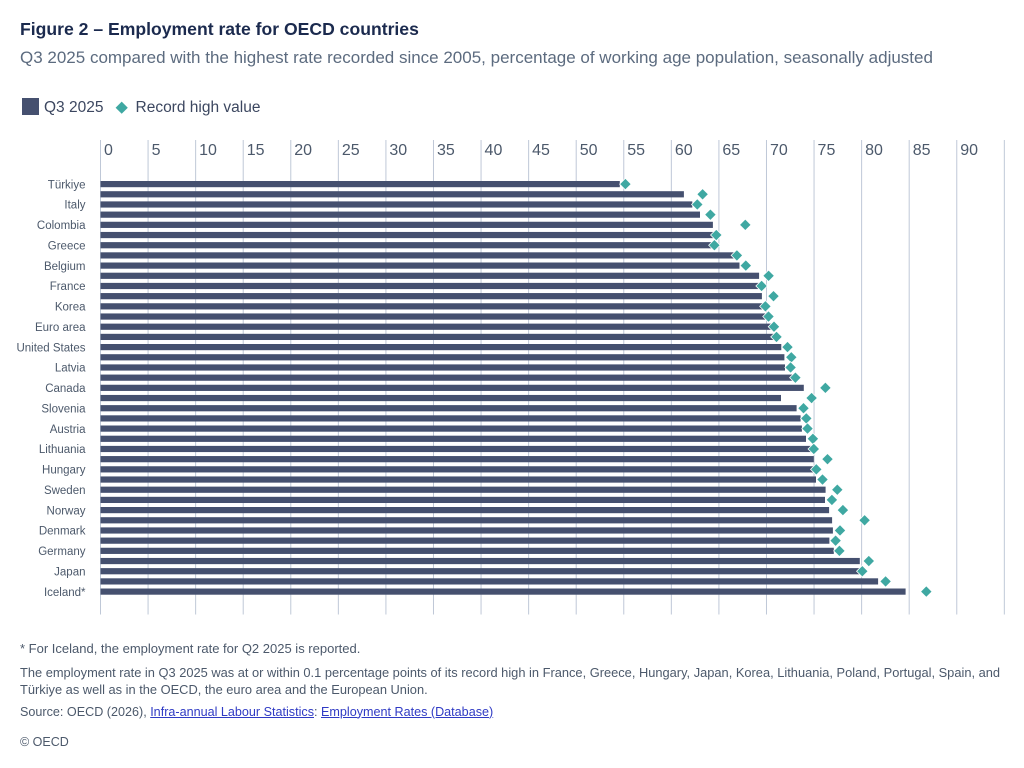 The height and width of the screenshot is (768, 1024). Describe the element at coordinates (589, 150) in the screenshot. I see `svg-text: 50` at that location.